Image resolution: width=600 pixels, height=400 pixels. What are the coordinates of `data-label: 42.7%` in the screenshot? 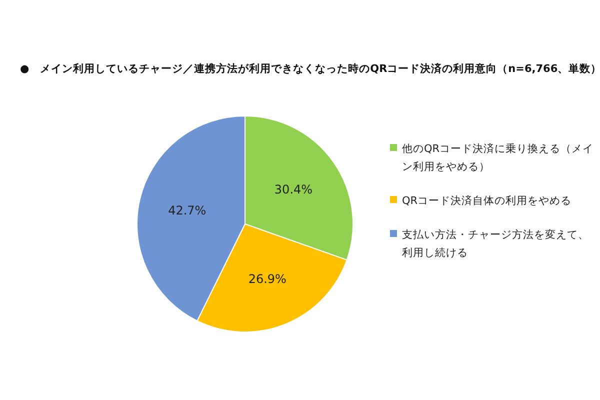 It's located at (187, 210).